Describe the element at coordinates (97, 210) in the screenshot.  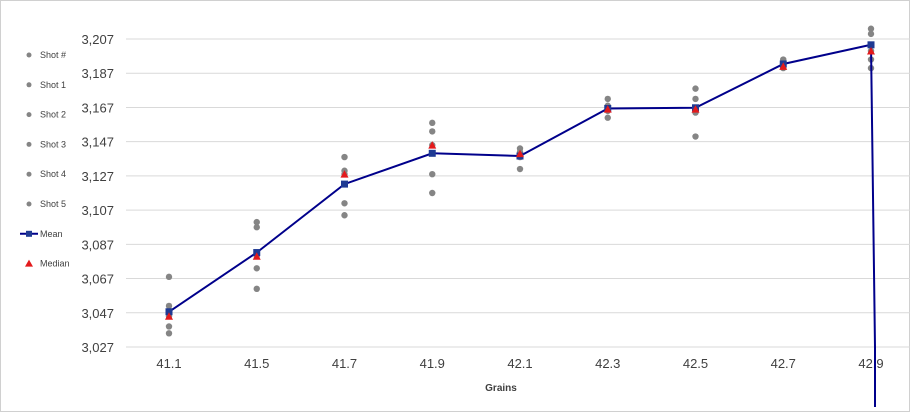
I see `y-tick-label: 3,107` at that location.